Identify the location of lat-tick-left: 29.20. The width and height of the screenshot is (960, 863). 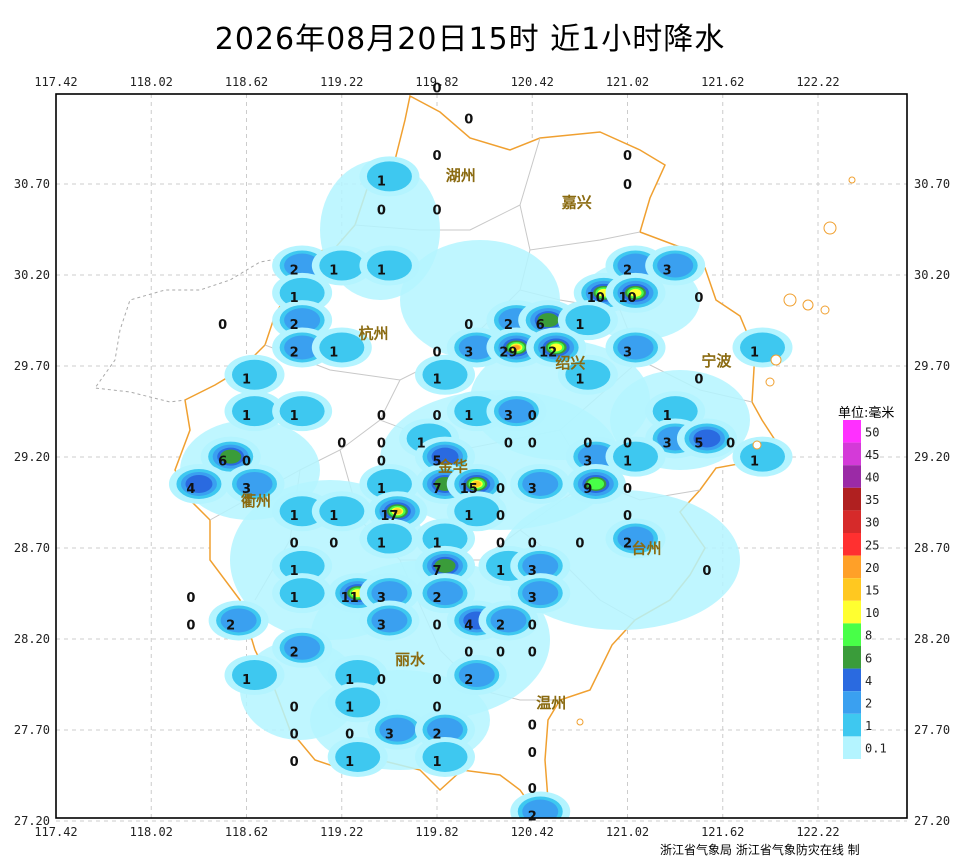
(32, 457).